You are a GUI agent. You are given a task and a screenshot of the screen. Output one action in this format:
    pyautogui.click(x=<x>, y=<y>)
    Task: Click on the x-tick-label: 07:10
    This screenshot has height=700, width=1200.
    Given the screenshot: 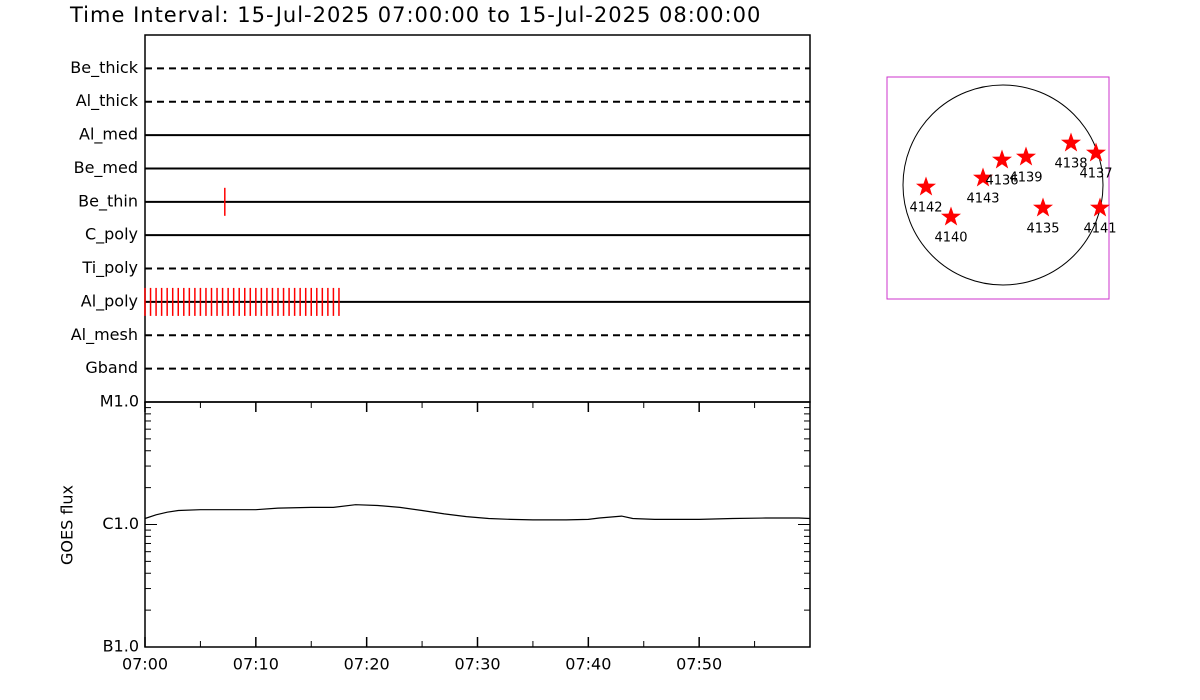 What is the action you would take?
    pyautogui.click(x=256, y=664)
    